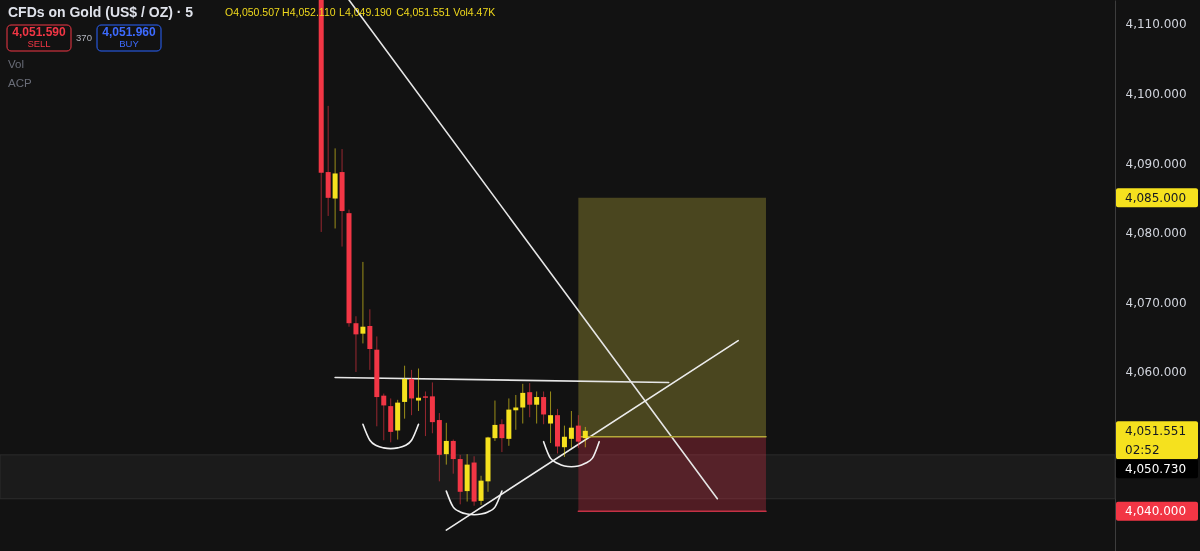 This screenshot has width=1200, height=551. I want to click on y-tick-label: 4,080.000, so click(1156, 233).